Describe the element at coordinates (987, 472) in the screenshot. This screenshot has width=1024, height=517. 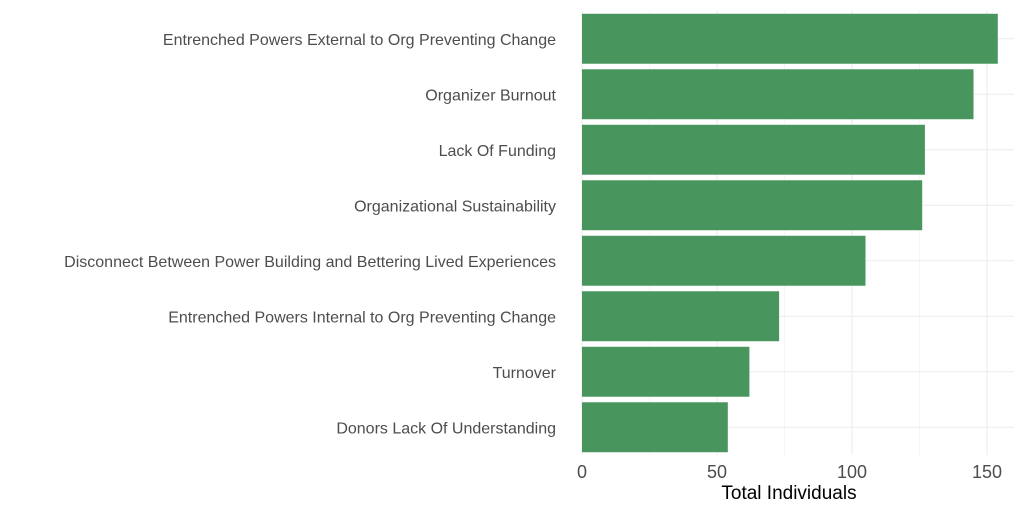
I see `x-tick-label: 150` at that location.